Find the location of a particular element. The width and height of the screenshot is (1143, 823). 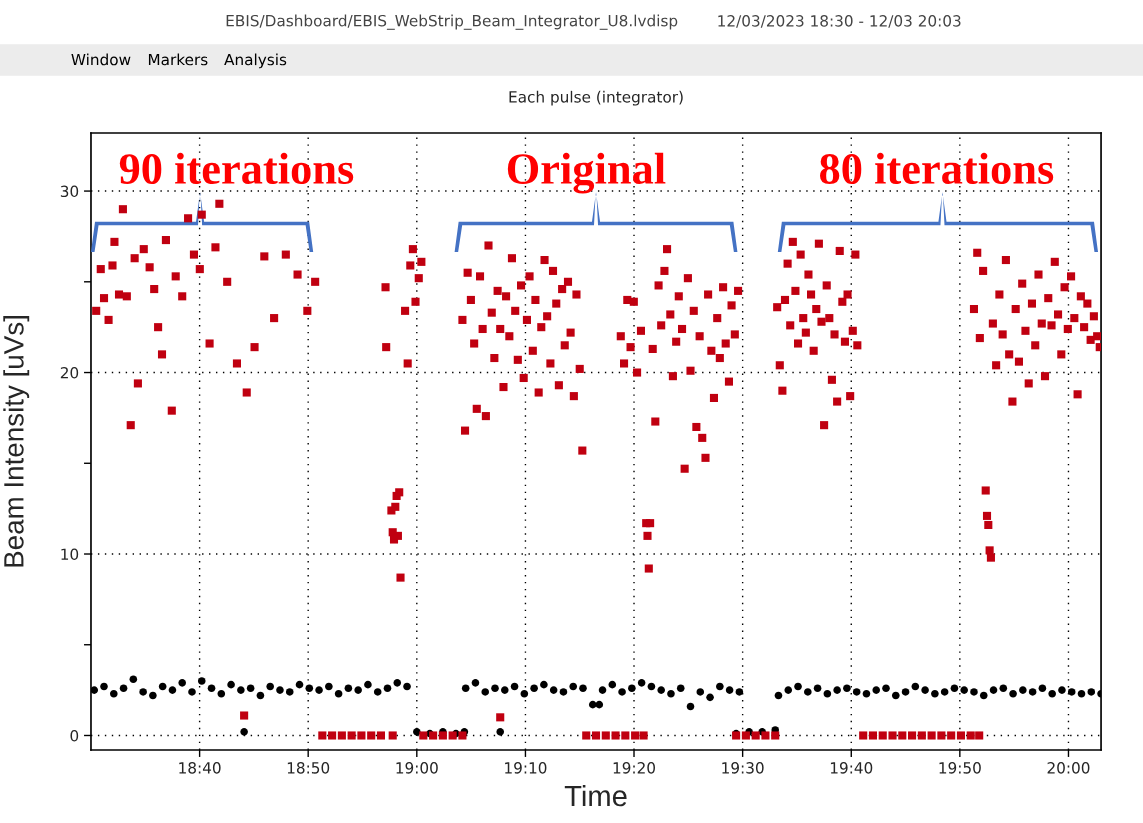

text: Window is located at coordinates (101, 59).